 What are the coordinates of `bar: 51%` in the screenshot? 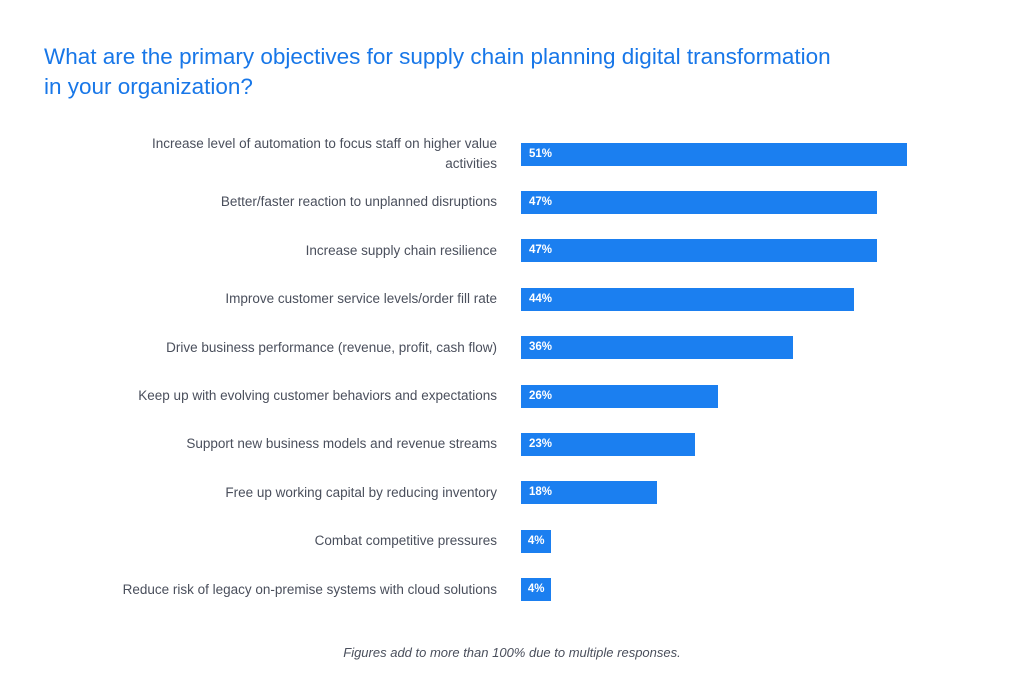 It's located at (714, 154).